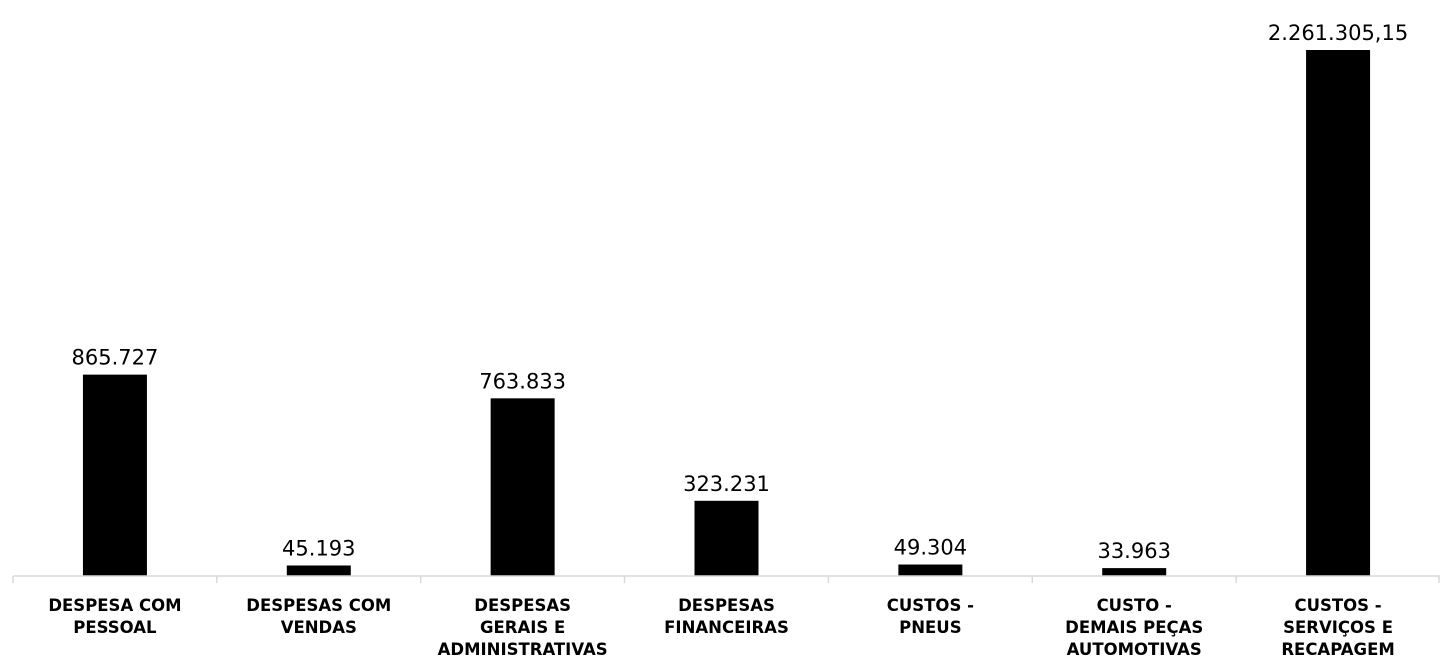 This screenshot has width=1440, height=661. Describe the element at coordinates (930, 627) in the screenshot. I see `category-label-line: PNEUS` at that location.